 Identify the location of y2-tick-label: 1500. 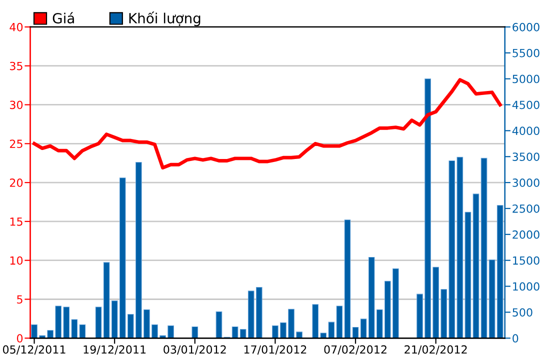
(526, 260).